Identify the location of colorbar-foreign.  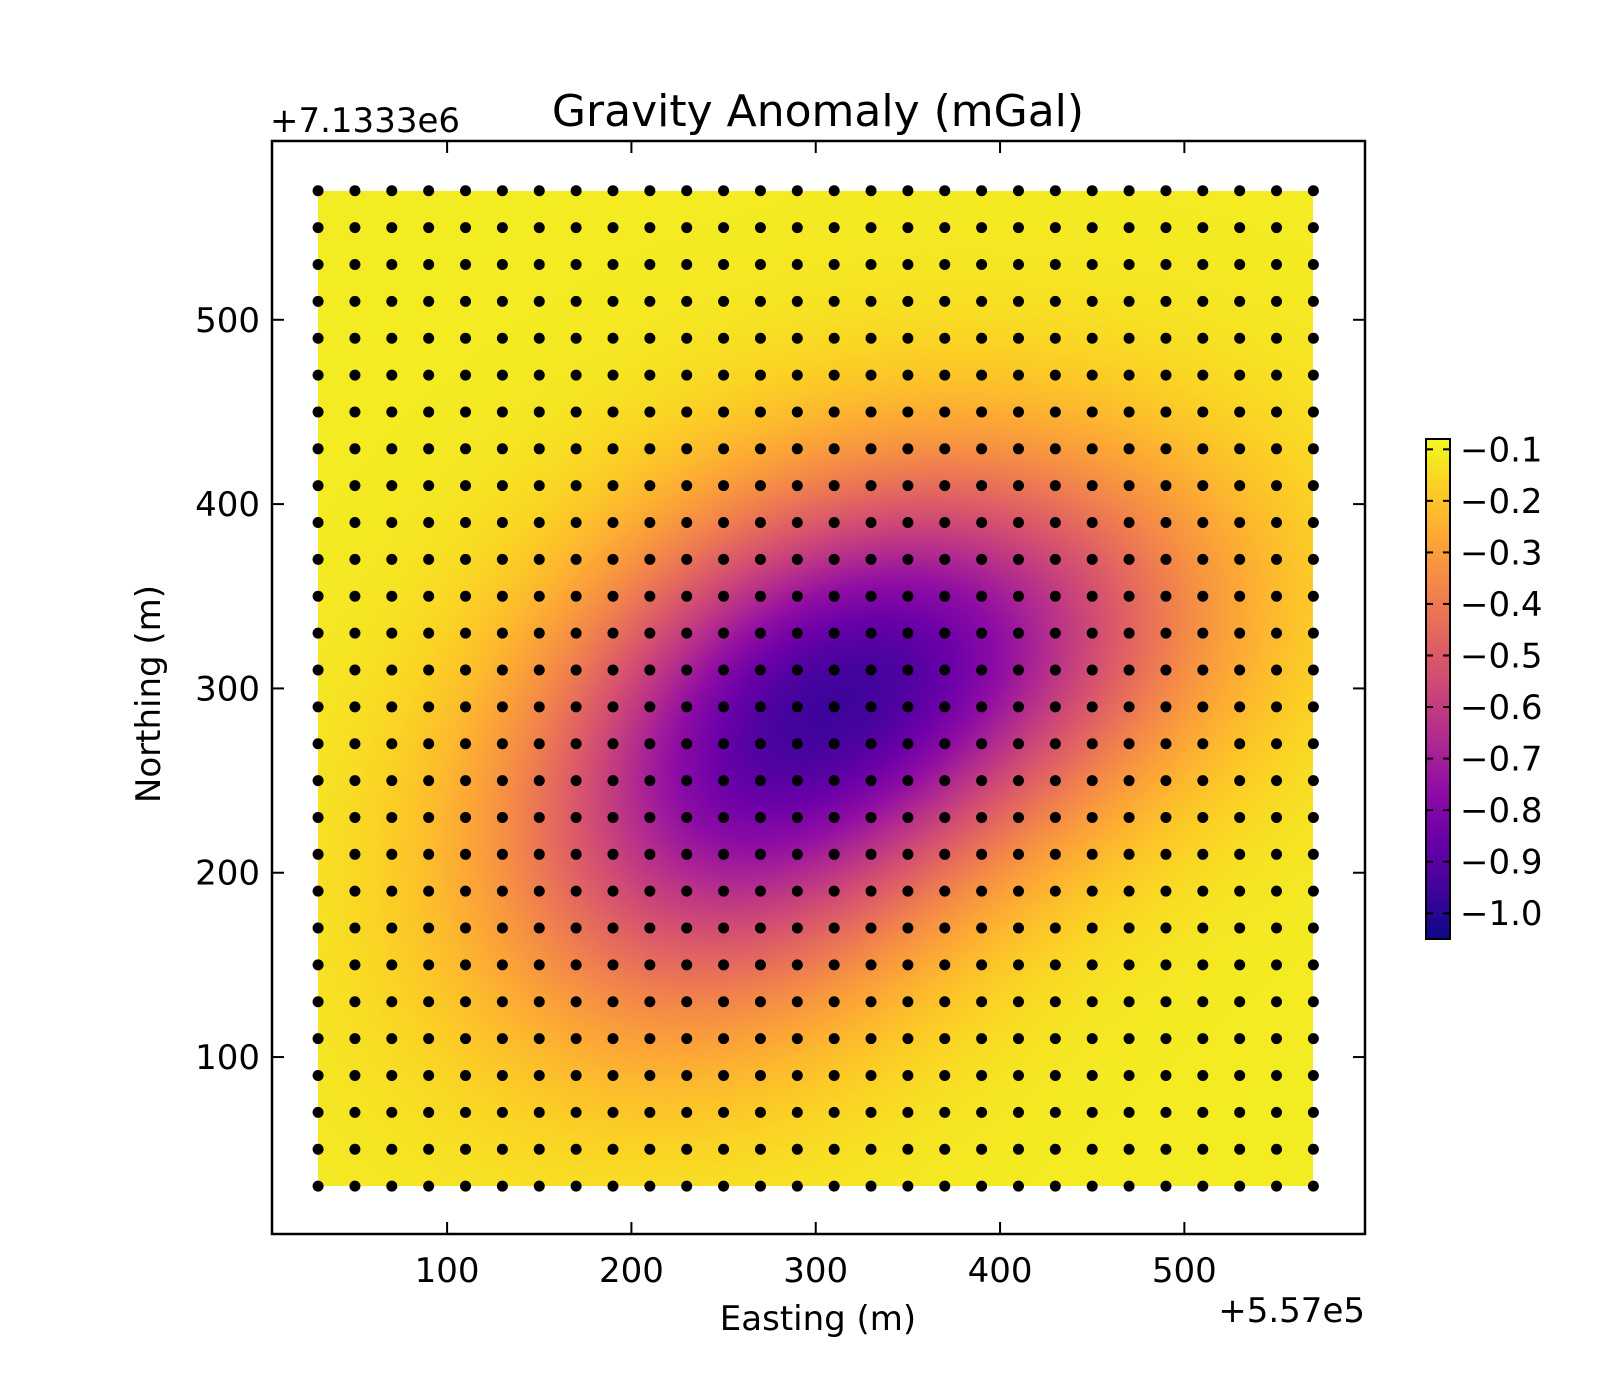
(1438, 689).